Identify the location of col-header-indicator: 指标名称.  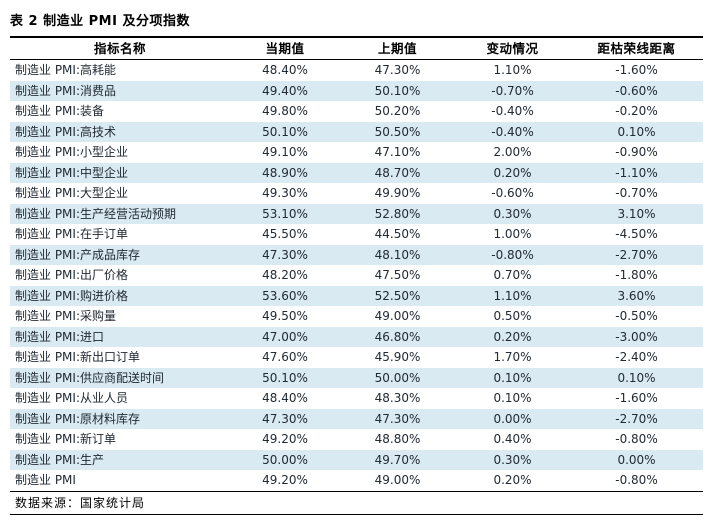
(120, 48).